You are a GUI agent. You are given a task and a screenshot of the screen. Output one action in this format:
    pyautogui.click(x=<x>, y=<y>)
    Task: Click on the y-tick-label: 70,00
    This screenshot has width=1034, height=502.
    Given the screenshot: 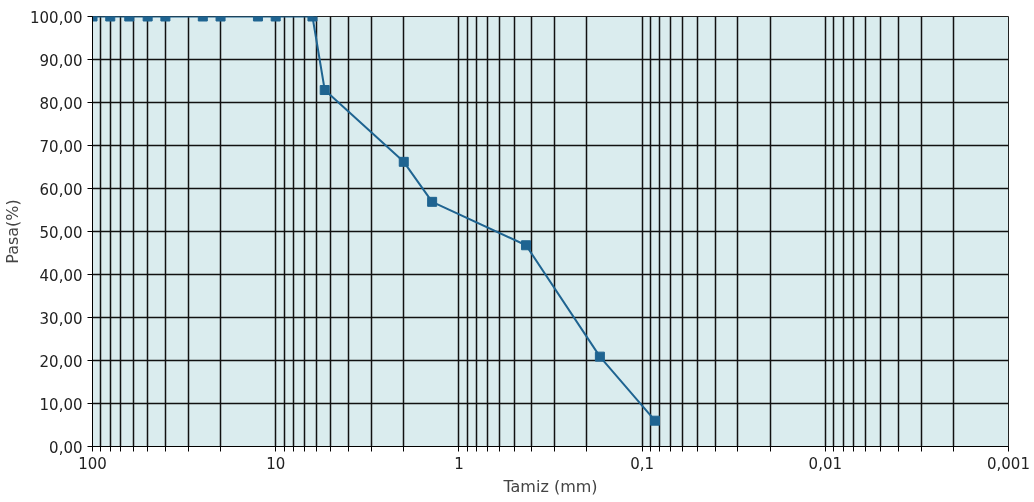 What is the action you would take?
    pyautogui.click(x=61, y=146)
    